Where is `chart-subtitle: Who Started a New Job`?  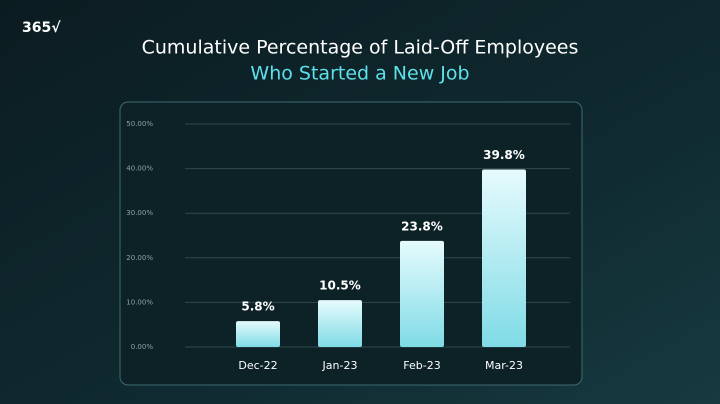 chart-subtitle: Who Started a New Job is located at coordinates (359, 74).